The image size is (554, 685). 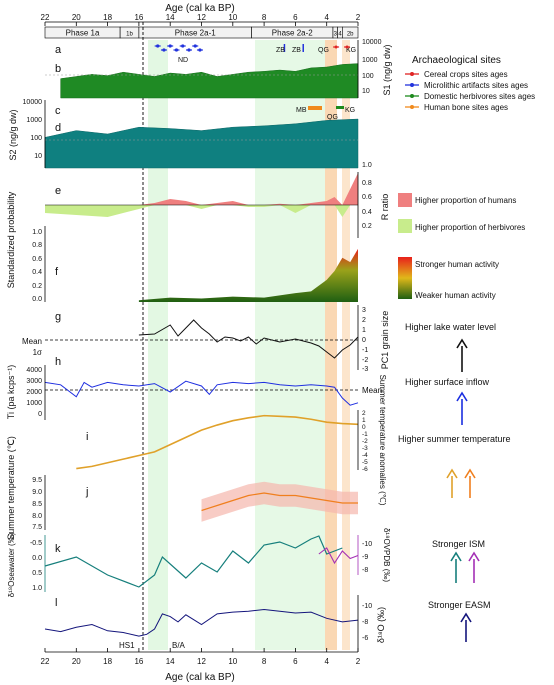 What do you see at coordinates (107, 17) in the screenshot?
I see `top-tick-label: 18` at bounding box center [107, 17].